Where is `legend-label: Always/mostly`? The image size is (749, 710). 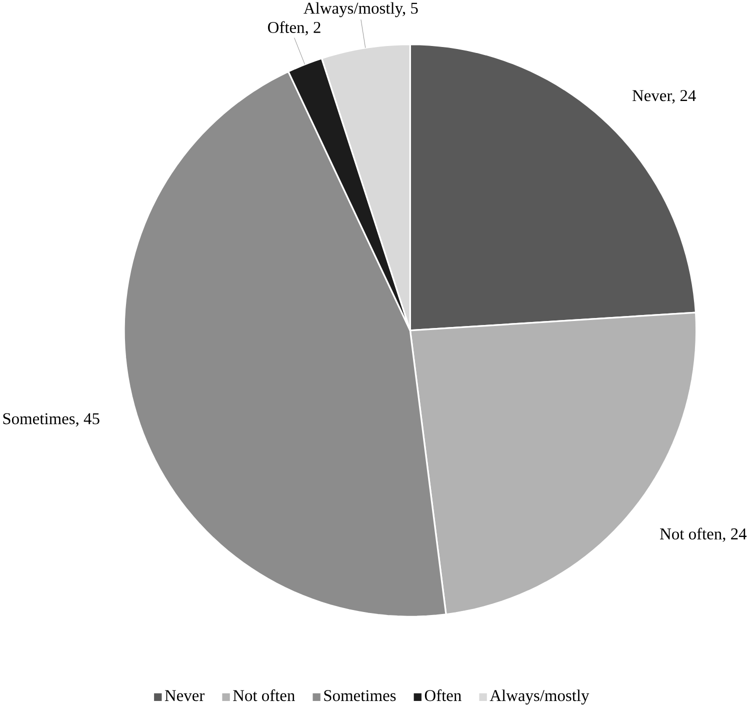 legend-label: Always/mostly is located at coordinates (540, 697).